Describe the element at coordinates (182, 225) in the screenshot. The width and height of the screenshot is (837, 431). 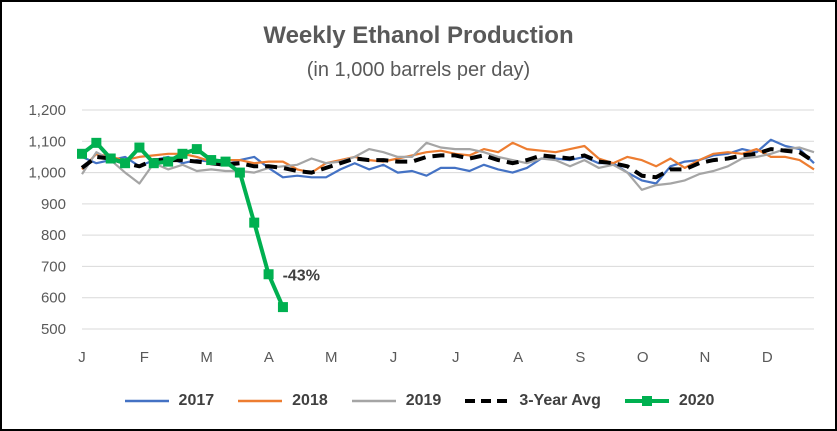
I see `series-markers` at that location.